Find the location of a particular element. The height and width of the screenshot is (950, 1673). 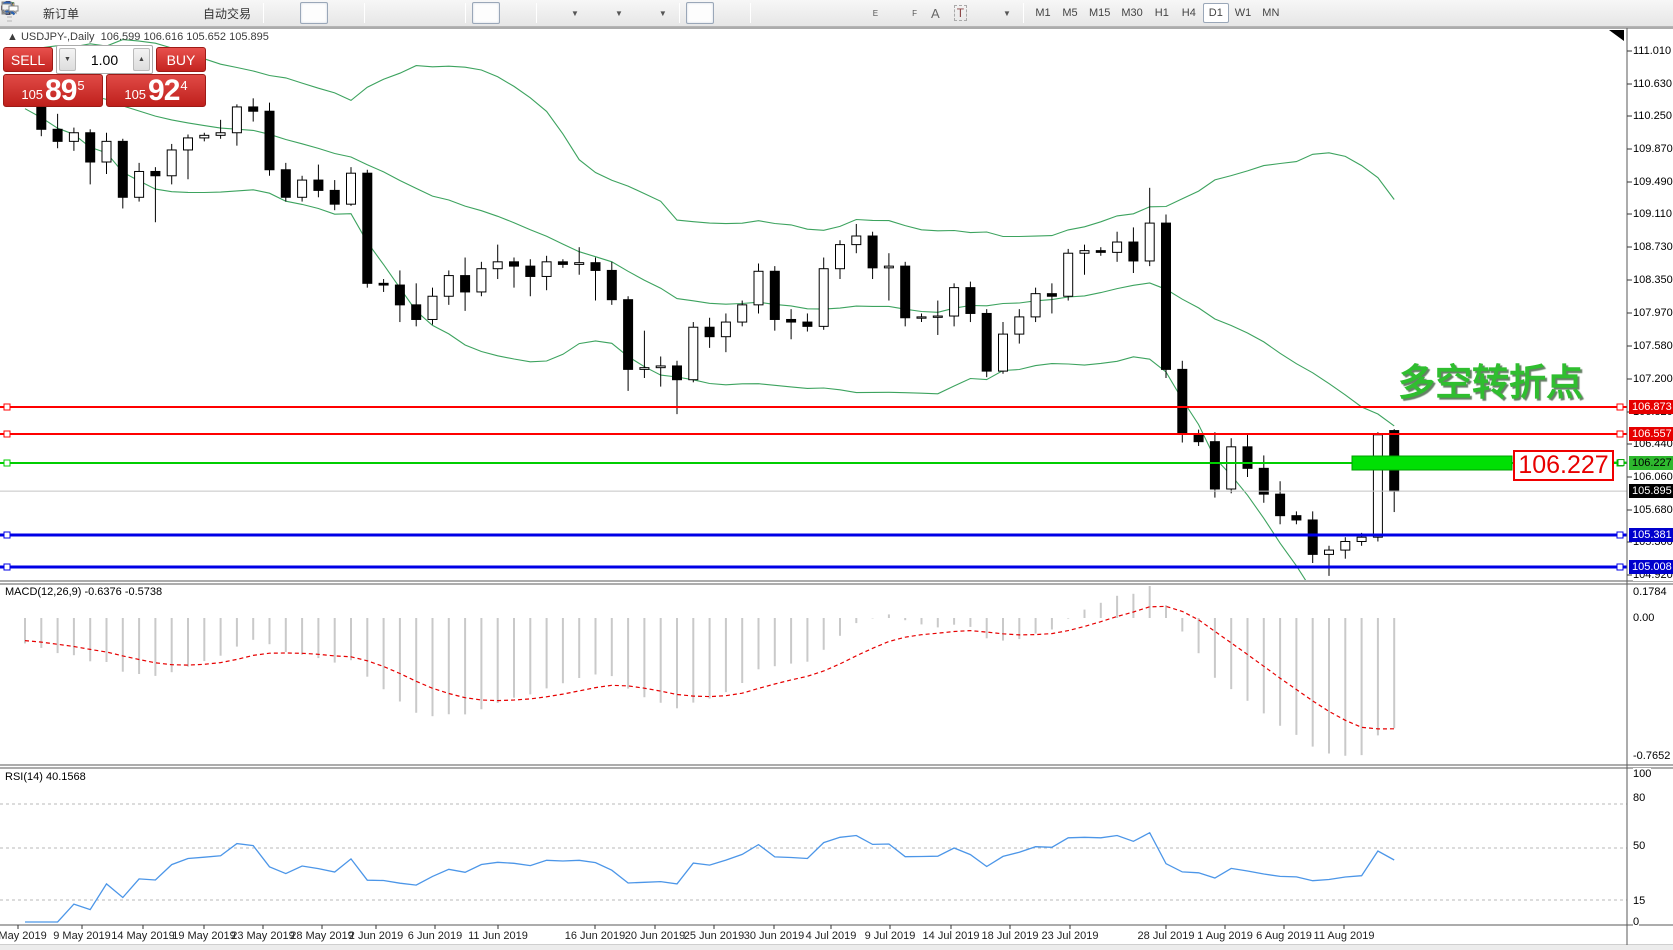

date-label: 11 Jun 2019 is located at coordinates (498, 936).